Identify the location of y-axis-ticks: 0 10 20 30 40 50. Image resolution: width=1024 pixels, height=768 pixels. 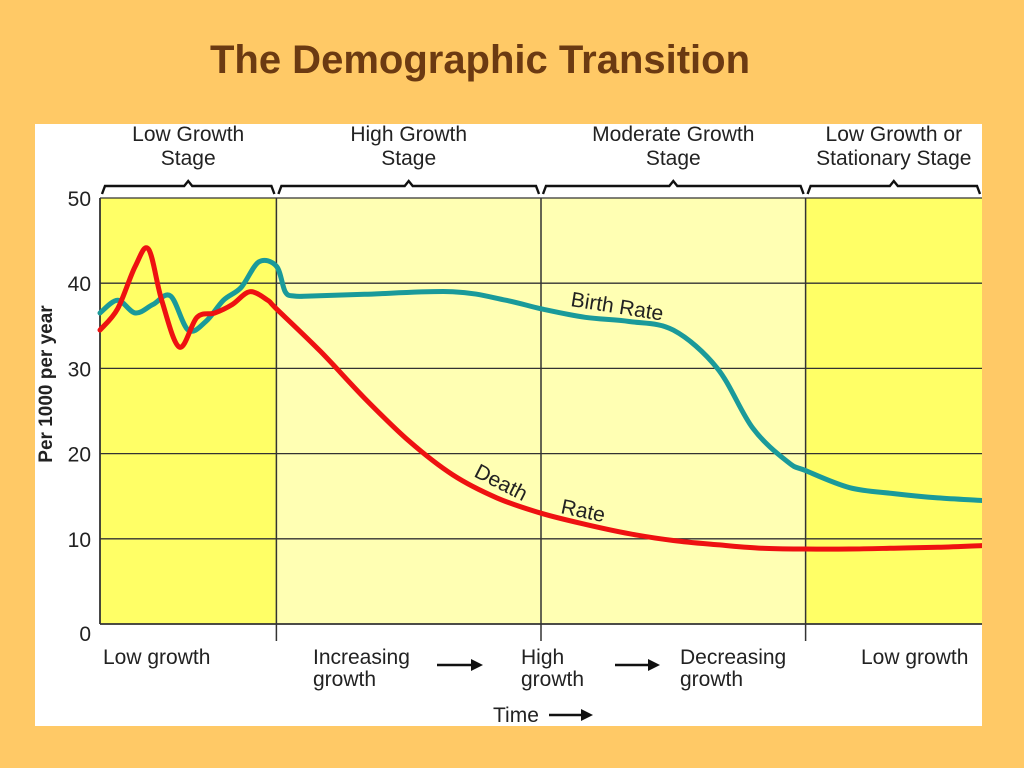
(79, 417).